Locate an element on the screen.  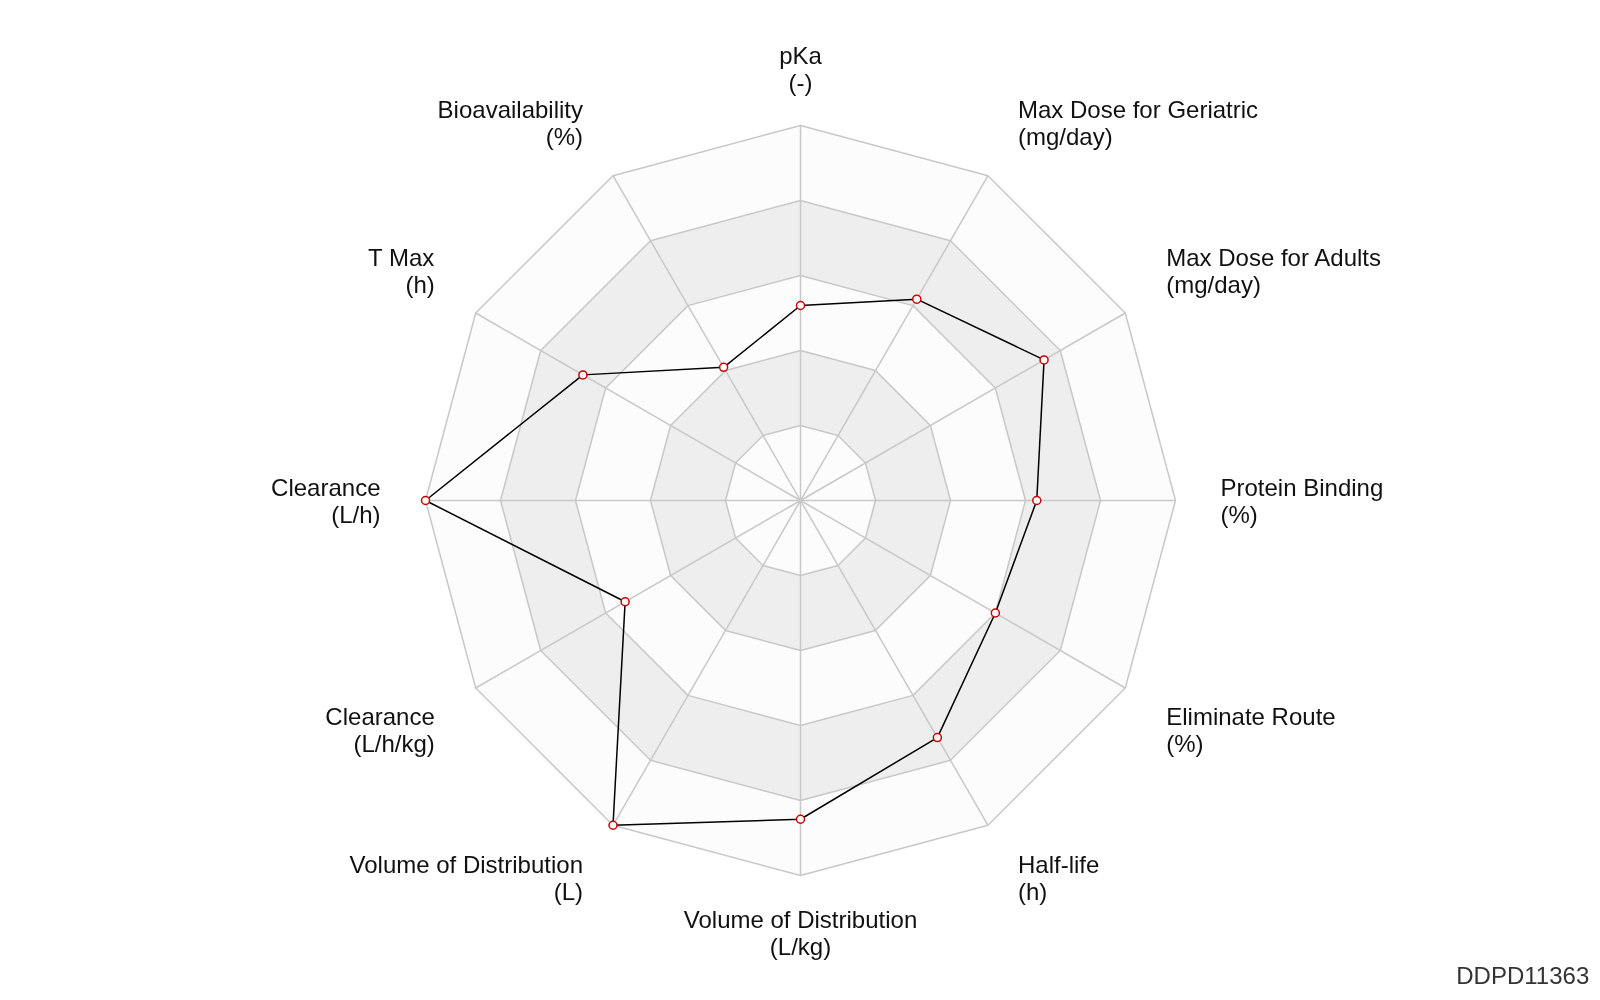
spoke-label: pKa (-) is located at coordinates (801, 68).